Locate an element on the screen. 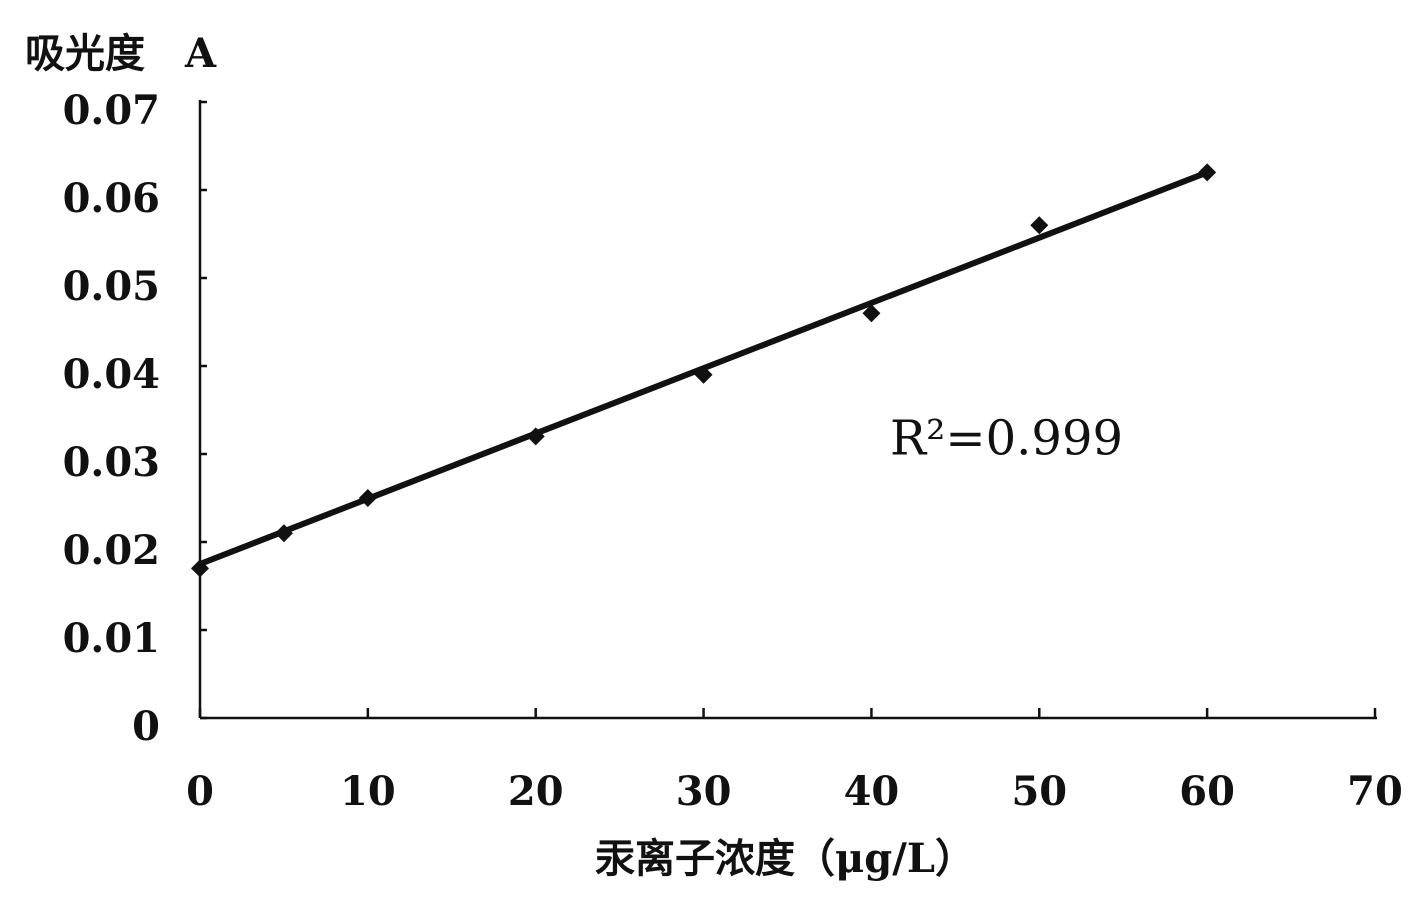 The width and height of the screenshot is (1425, 908). x-tick-label: 10 is located at coordinates (368, 791).